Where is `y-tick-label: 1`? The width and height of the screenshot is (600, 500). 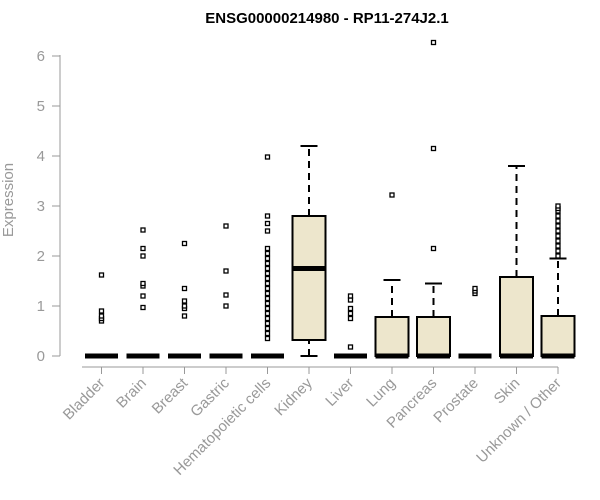 y-tick-label: 1 is located at coordinates (41, 306).